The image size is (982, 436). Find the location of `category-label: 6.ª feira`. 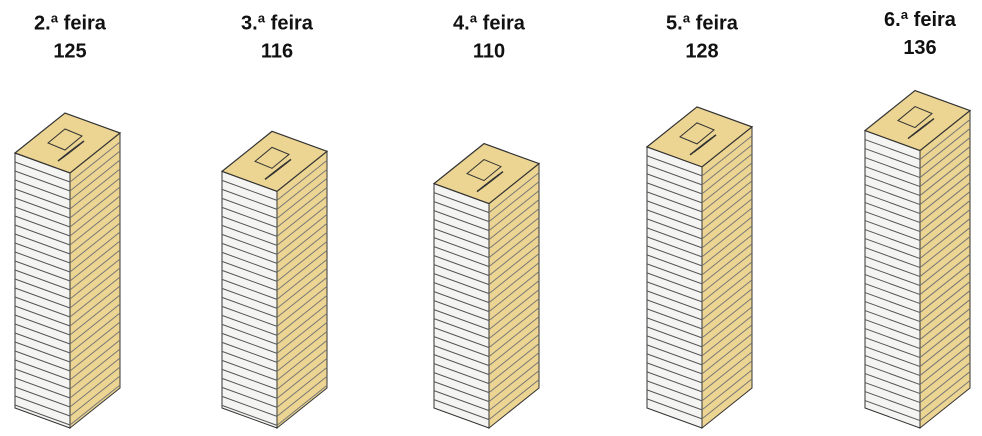

category-label: 6.ª feira is located at coordinates (920, 20).